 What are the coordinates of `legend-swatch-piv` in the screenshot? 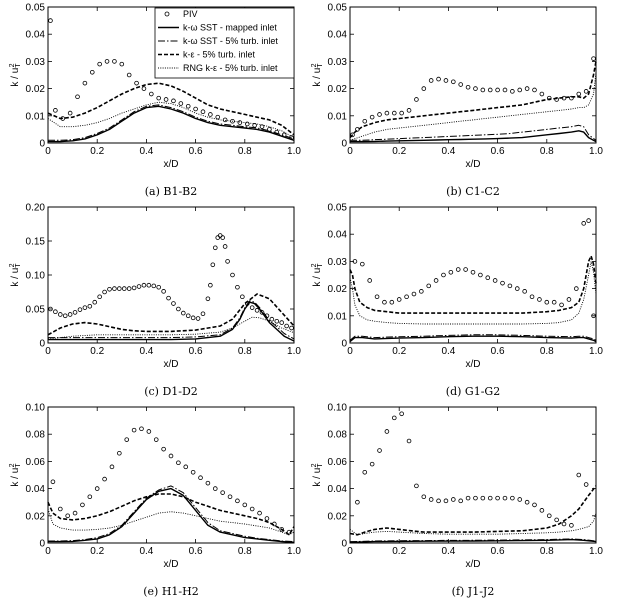 It's located at (167, 14).